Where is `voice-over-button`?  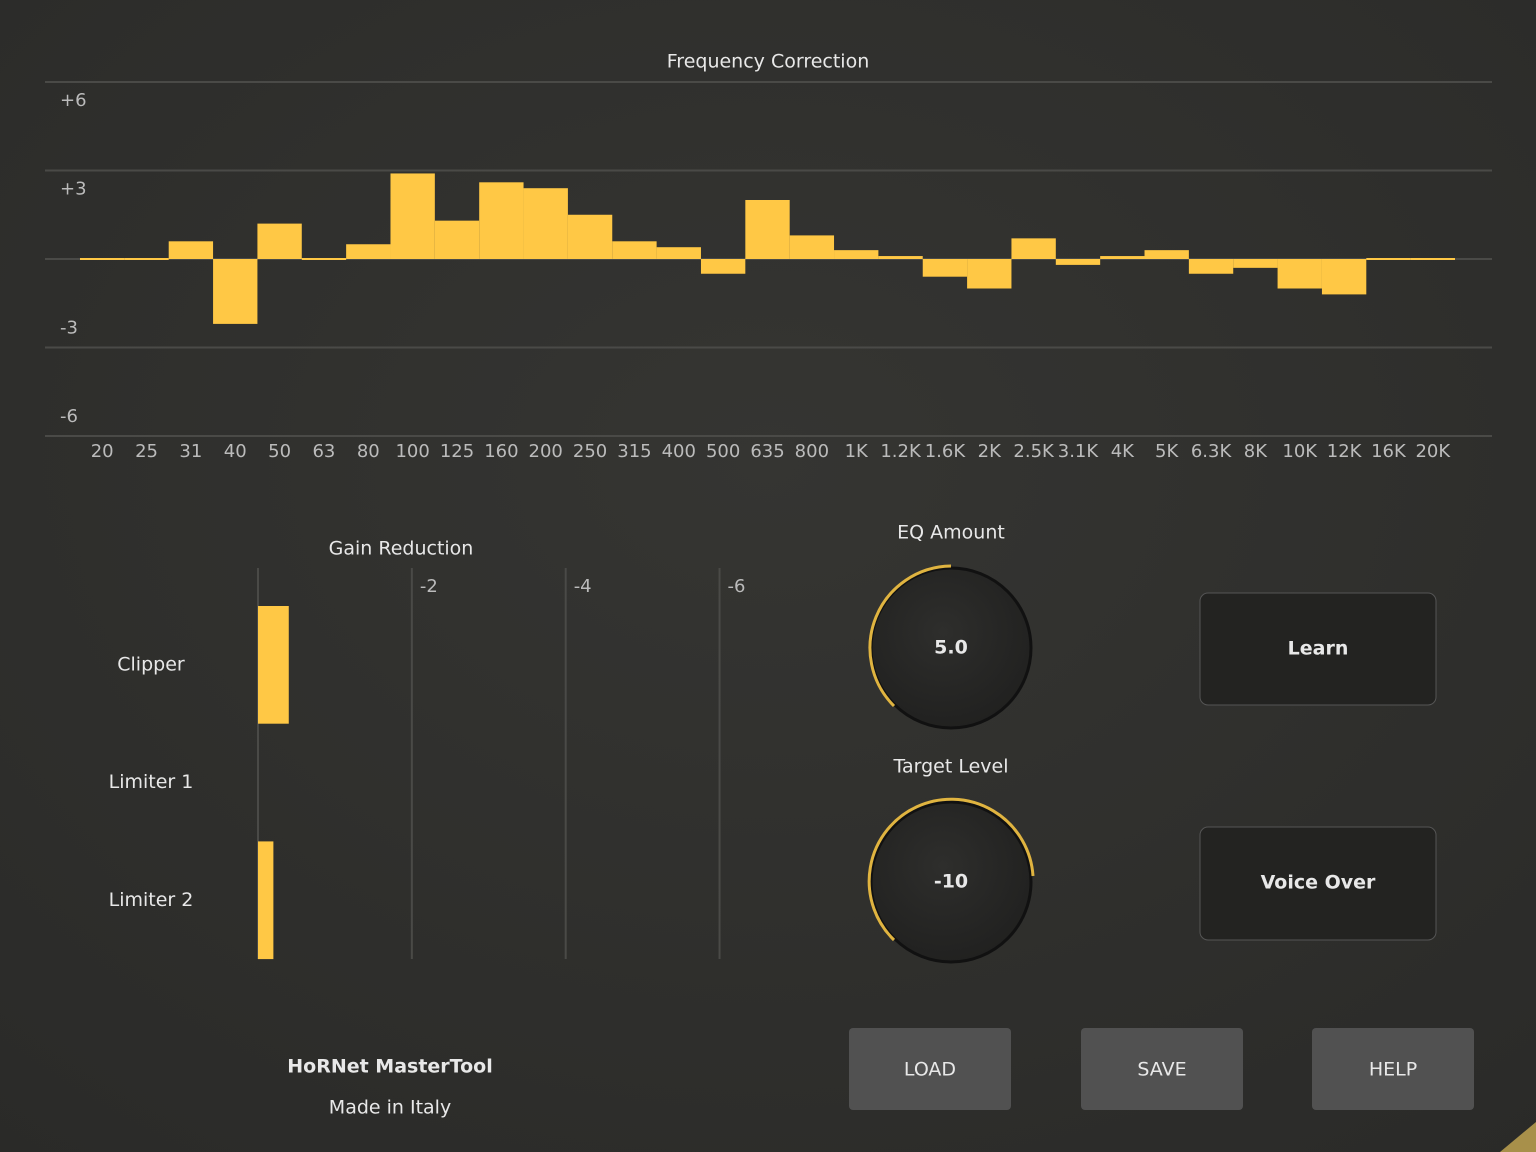 voice-over-button is located at coordinates (1318, 883).